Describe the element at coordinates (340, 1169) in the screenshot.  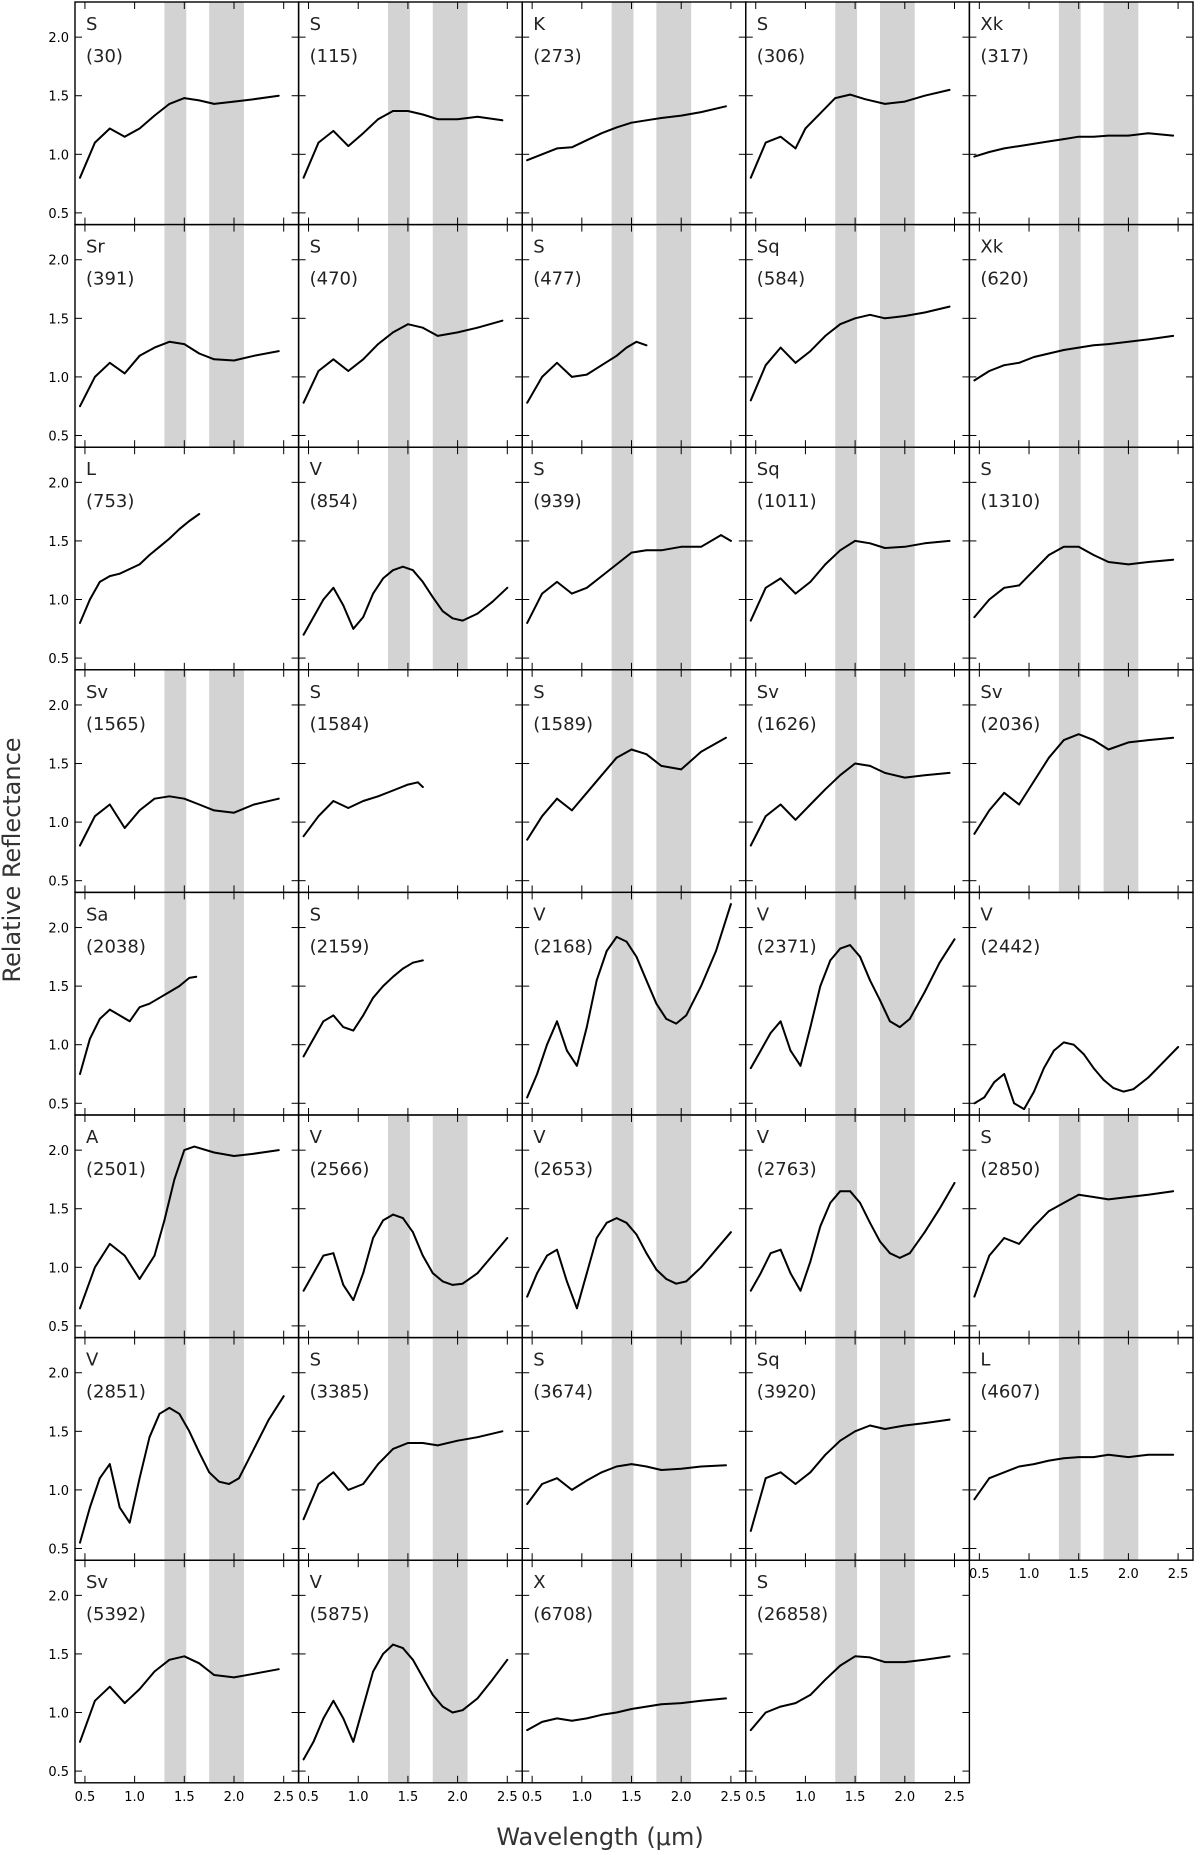
I see `asteroid-id: (2566)` at that location.